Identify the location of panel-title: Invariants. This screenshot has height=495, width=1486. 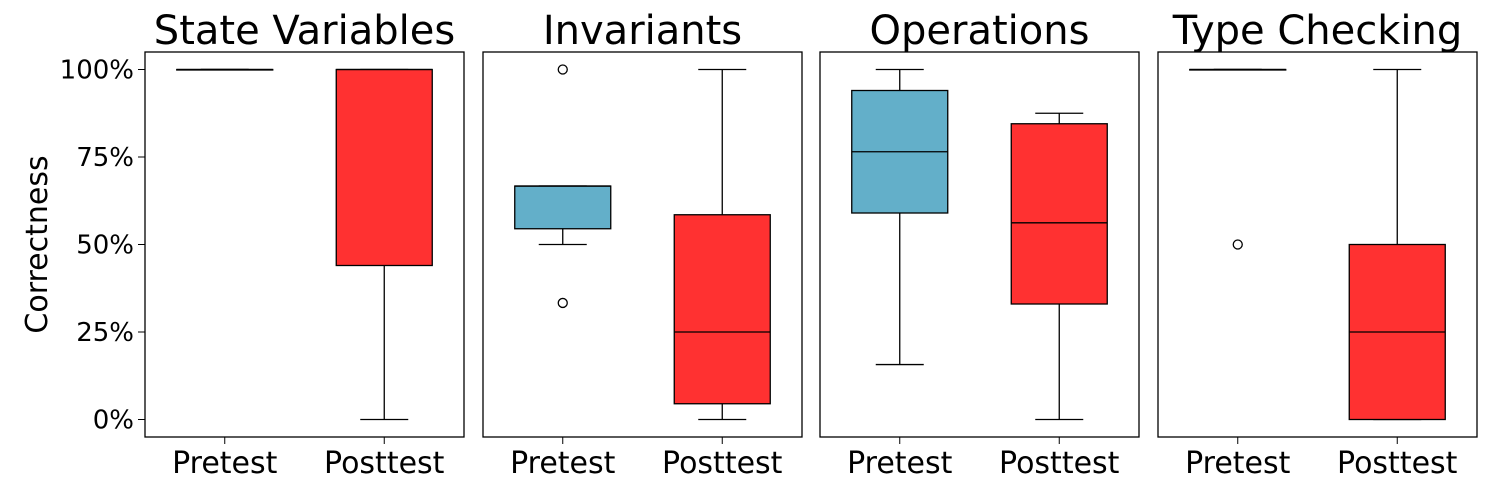
(642, 31).